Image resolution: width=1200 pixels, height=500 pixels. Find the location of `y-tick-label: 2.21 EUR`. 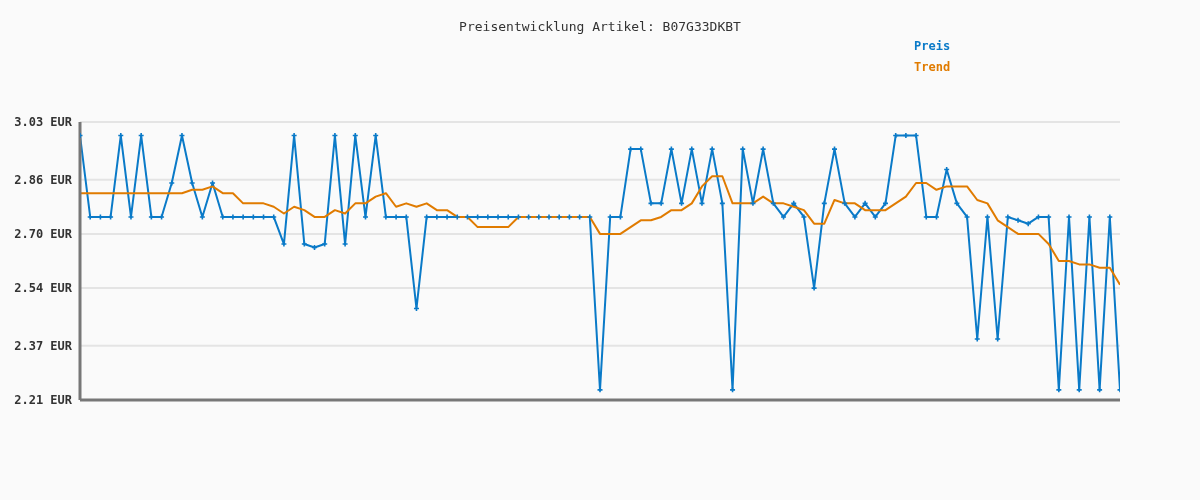

y-tick-label: 2.21 EUR is located at coordinates (43, 400).